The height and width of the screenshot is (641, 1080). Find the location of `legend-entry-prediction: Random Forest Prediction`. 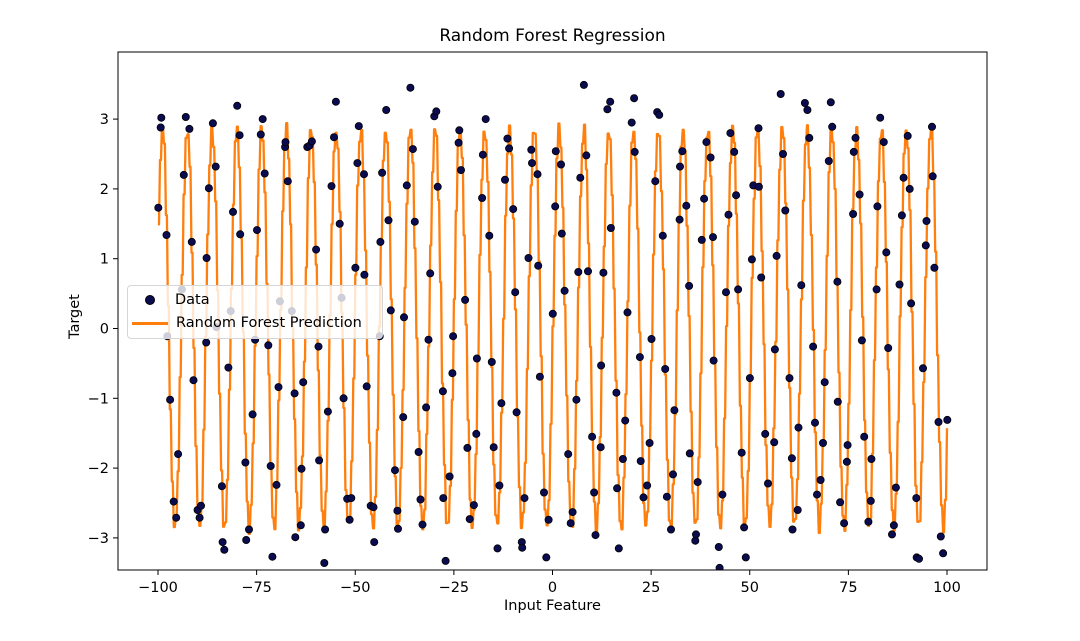

legend-entry-prediction: Random Forest Prediction is located at coordinates (245, 323).